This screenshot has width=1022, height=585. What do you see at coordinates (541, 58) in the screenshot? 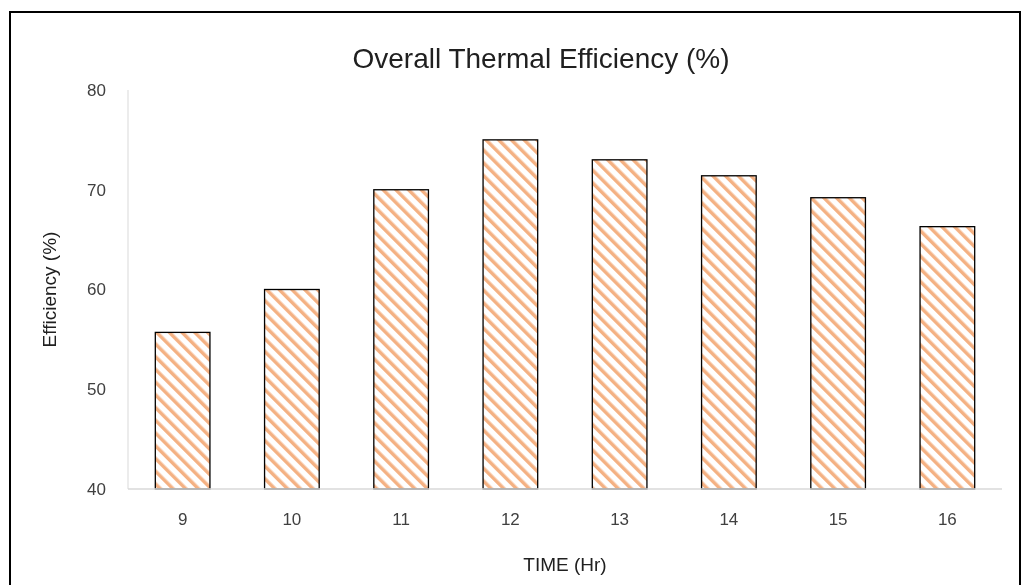
I see `chart-title: Overall Thermal Efficiency (%)` at bounding box center [541, 58].